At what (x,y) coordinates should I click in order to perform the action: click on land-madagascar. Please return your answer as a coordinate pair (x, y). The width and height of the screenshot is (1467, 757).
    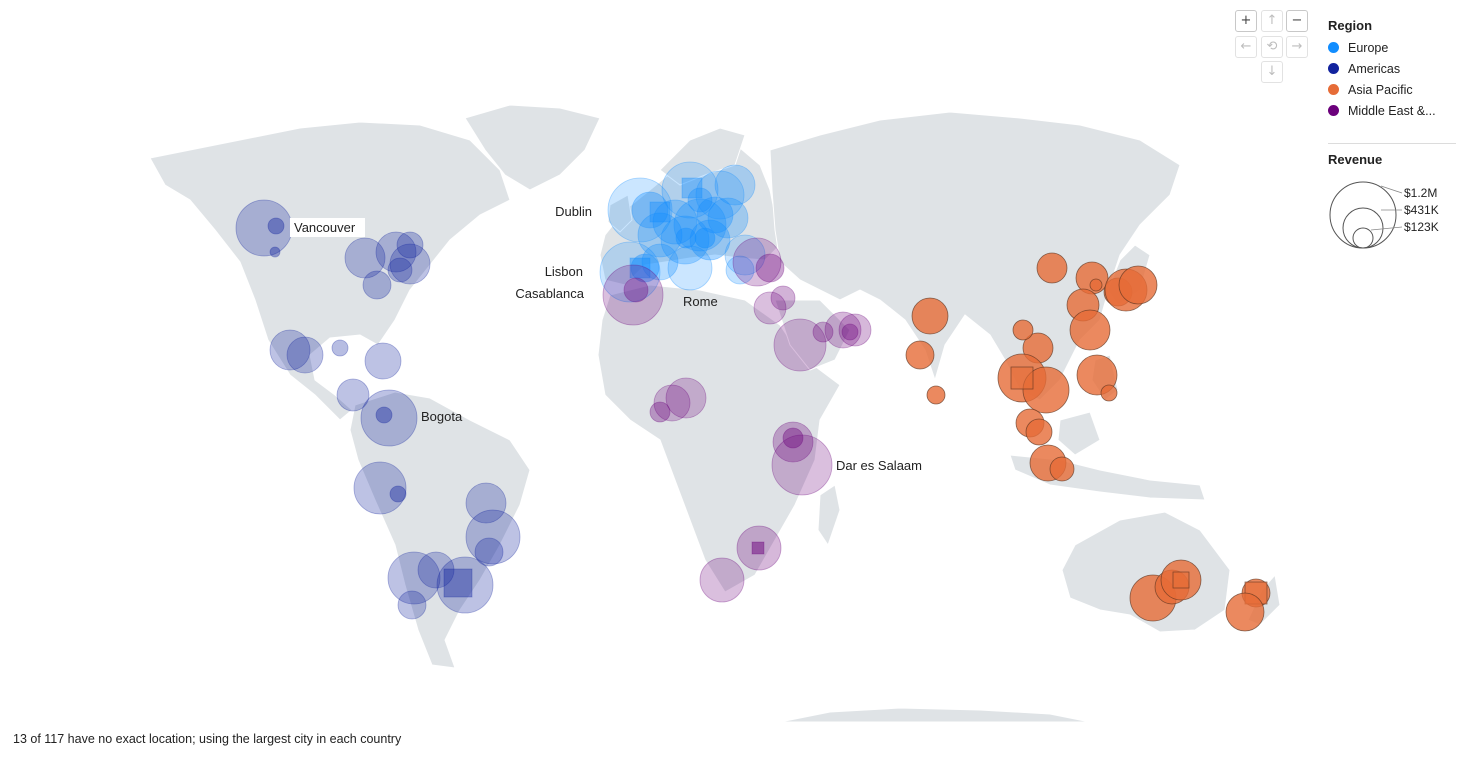
    Looking at the image, I should click on (829, 515).